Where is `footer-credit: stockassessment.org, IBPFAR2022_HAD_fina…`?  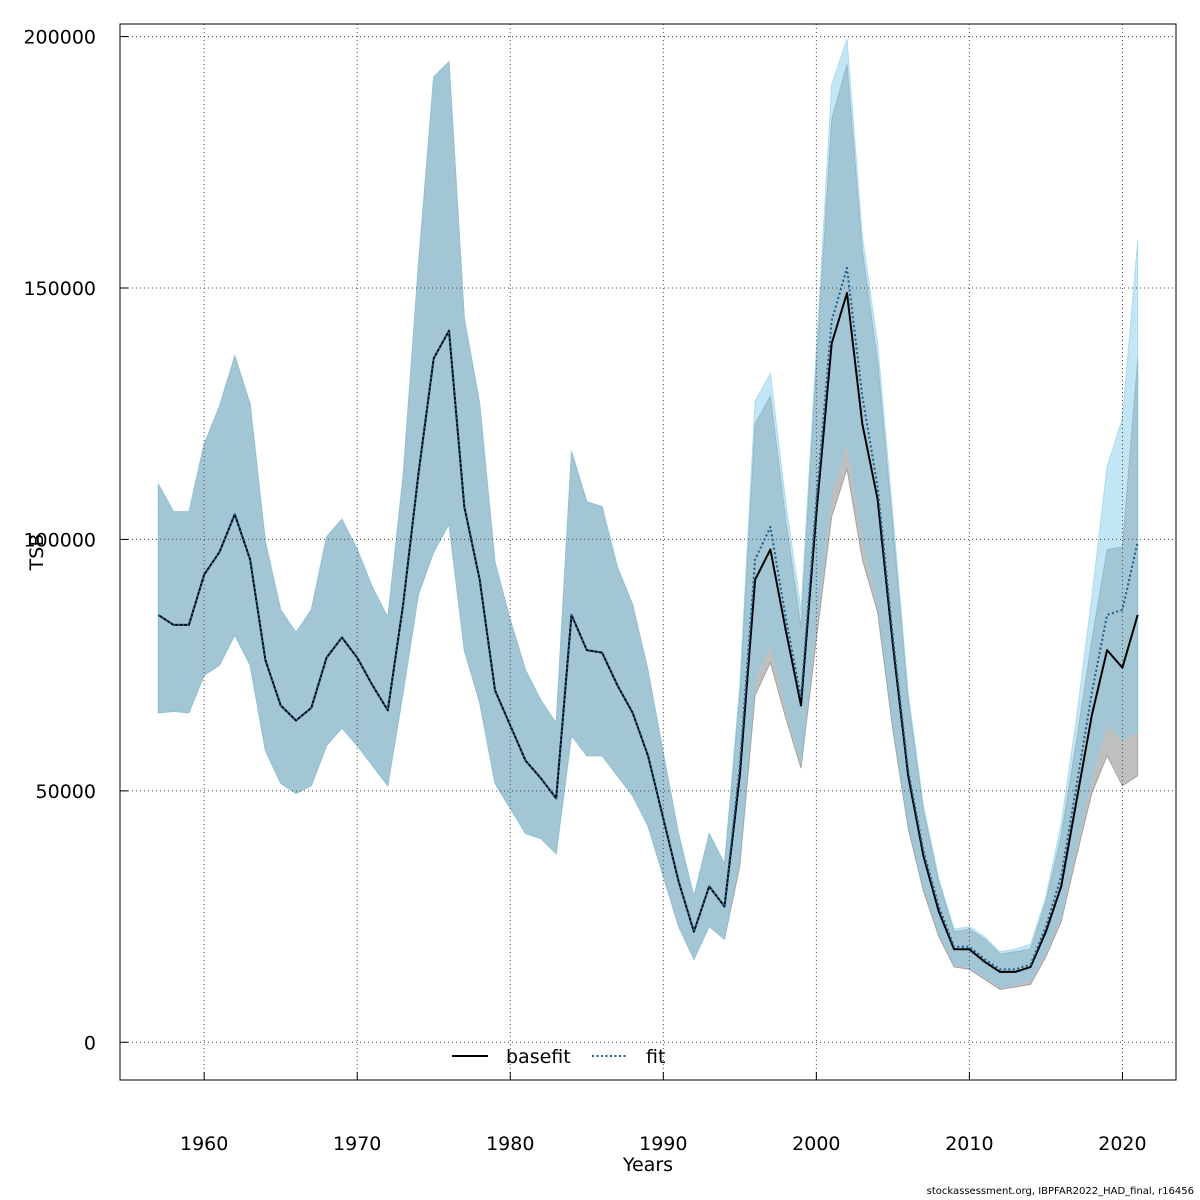
footer-credit: stockassessment.org, IBPFAR2022_HAD_fina… is located at coordinates (1060, 1191).